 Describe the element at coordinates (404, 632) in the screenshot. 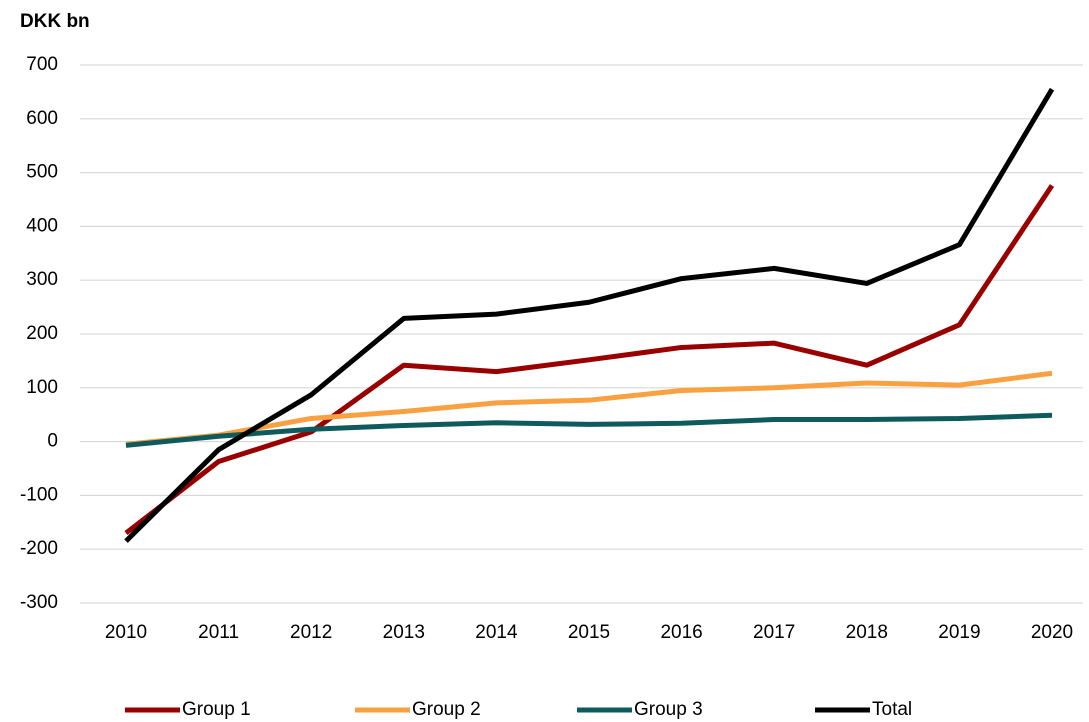

I see `x-tick-label: 2013` at that location.